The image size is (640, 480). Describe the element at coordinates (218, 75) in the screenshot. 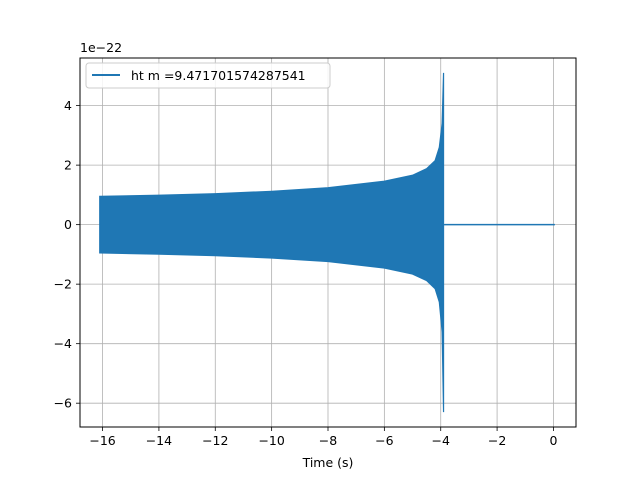

I see `legend-entry: ht m =9.471701574287541` at that location.